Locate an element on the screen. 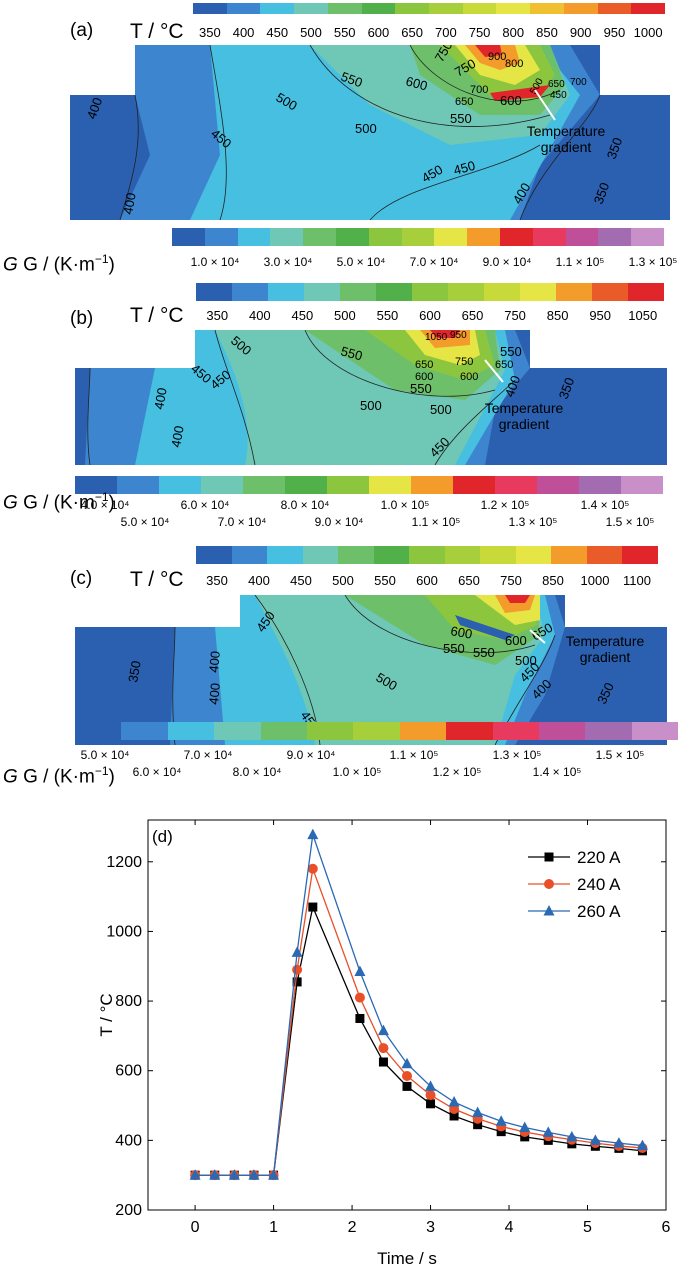 This screenshot has width=700, height=1271. contour-label: 750 is located at coordinates (464, 362).